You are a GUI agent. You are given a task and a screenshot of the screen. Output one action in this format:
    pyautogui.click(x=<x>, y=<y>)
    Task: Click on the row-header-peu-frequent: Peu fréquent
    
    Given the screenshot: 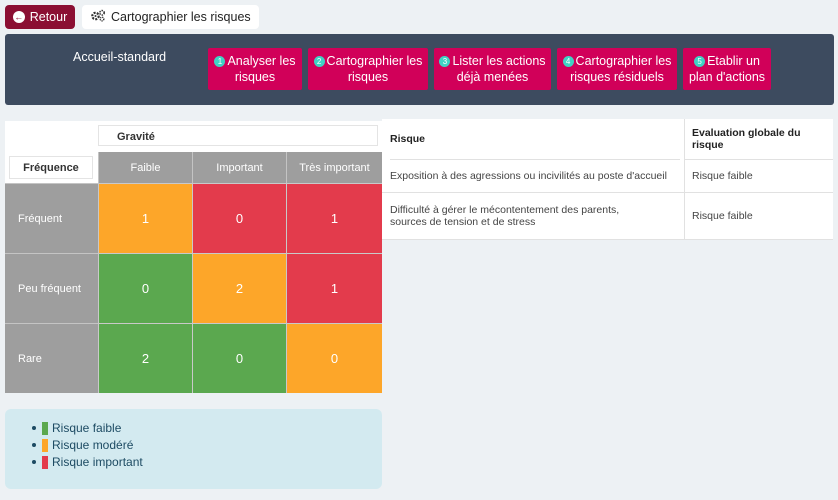 What is the action you would take?
    pyautogui.click(x=51, y=288)
    